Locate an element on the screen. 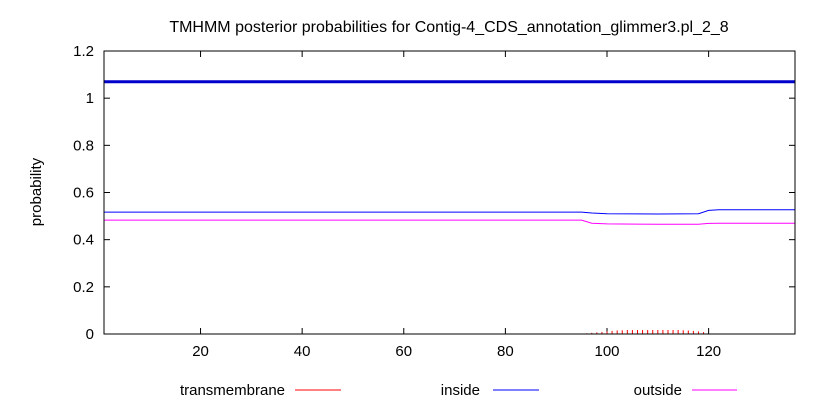 This screenshot has width=821, height=402. y-tick-label: 0.4 is located at coordinates (83, 240).